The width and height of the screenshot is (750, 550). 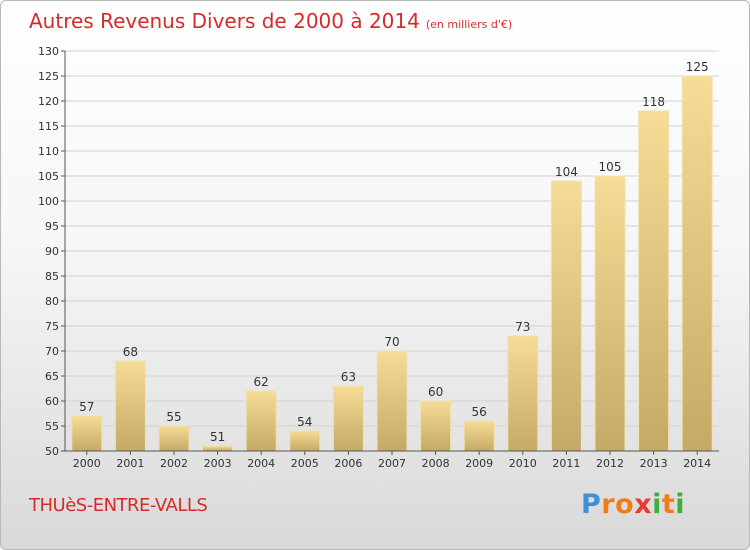 What do you see at coordinates (668, 504) in the screenshot?
I see `logo-letter: t` at bounding box center [668, 504].